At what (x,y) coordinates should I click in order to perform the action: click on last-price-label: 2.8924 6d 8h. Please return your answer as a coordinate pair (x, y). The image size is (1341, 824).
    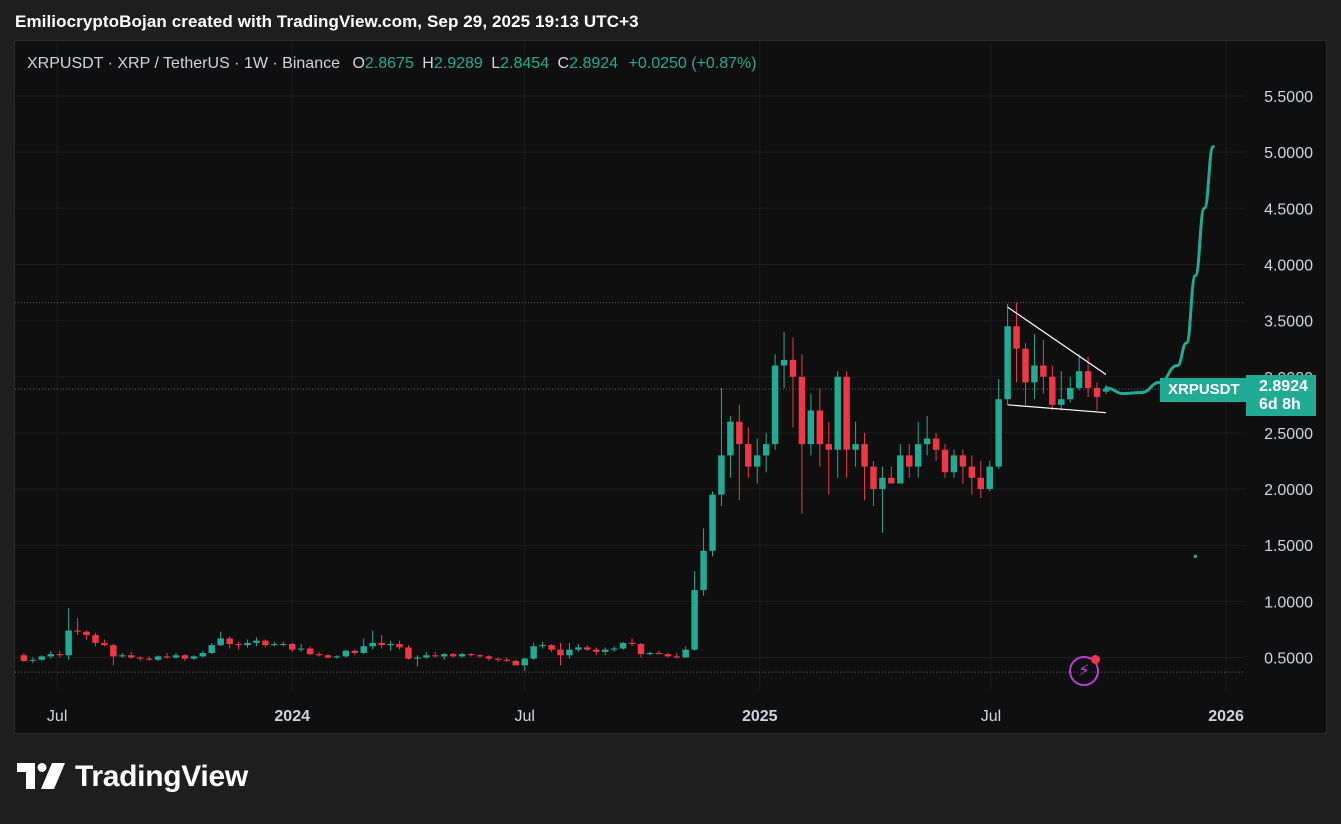
    Looking at the image, I should click on (1281, 395).